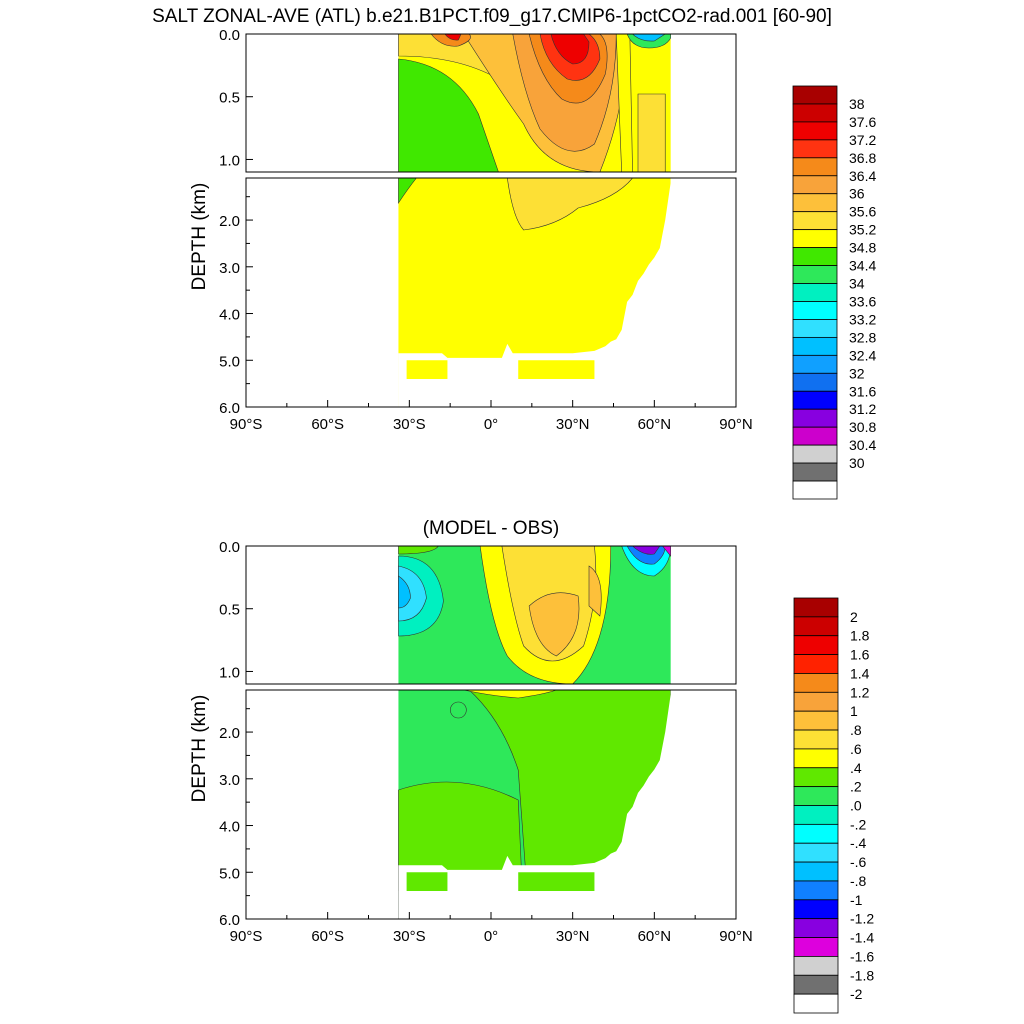  I want to click on colorbar-label: 36.8, so click(862, 158).